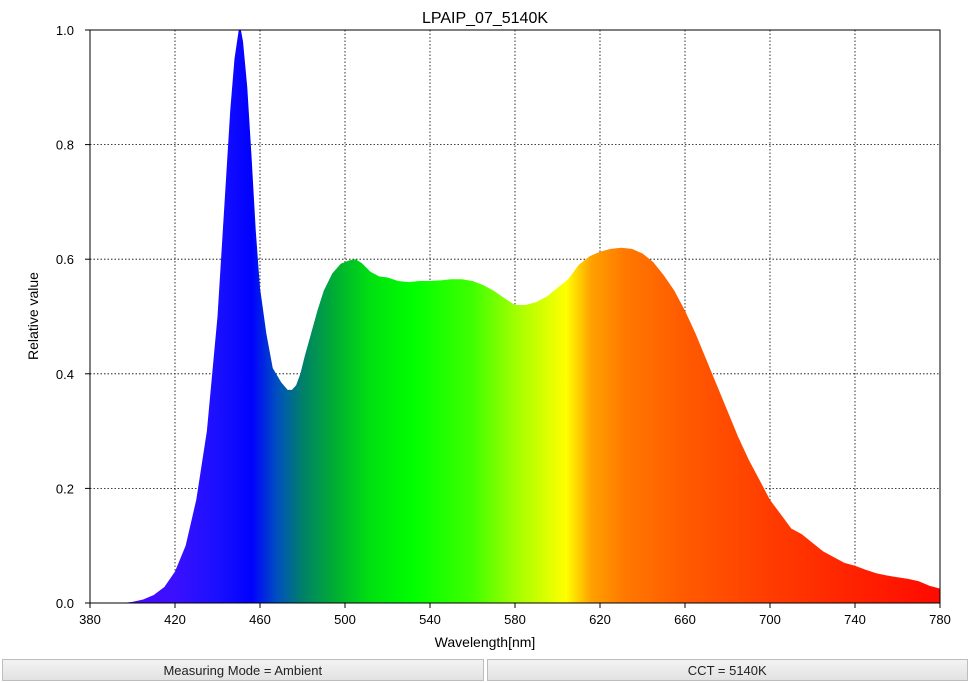  What do you see at coordinates (515, 619) in the screenshot?
I see `x-tick-label: 580` at bounding box center [515, 619].